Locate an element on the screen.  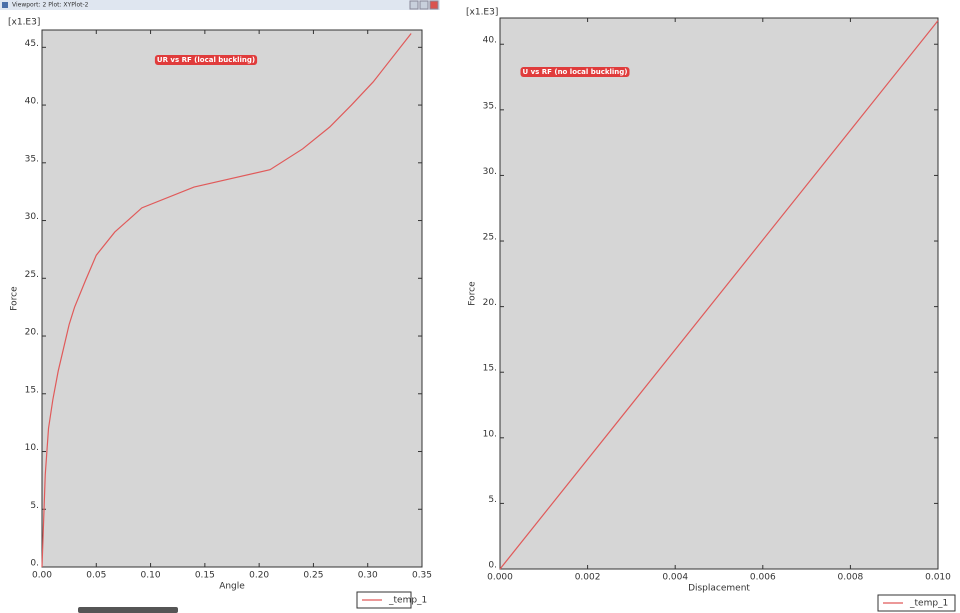
x-tick-label: 0.010 is located at coordinates (938, 578).